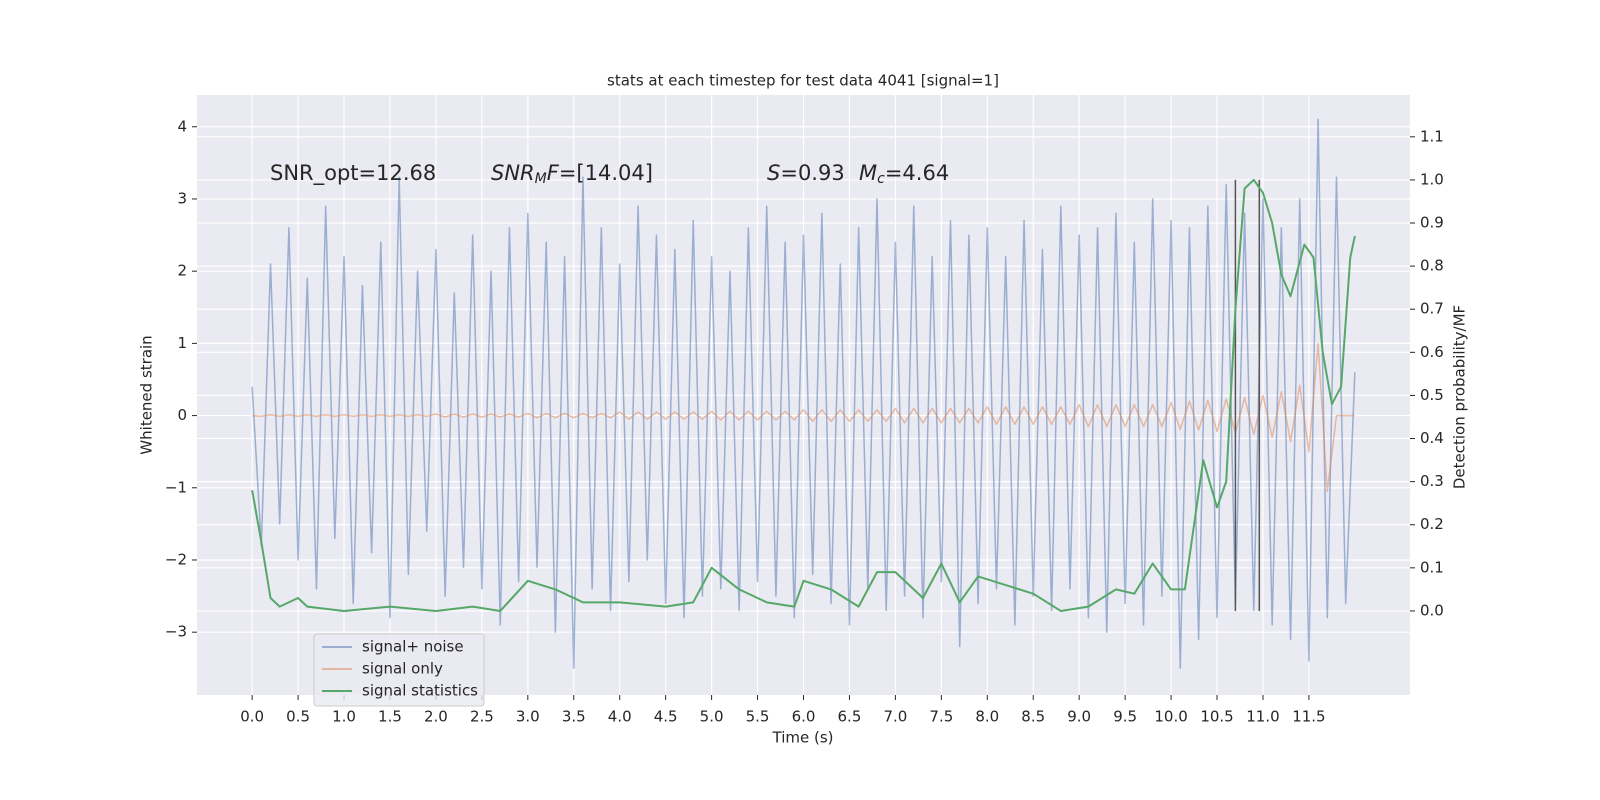 Image resolution: width=1600 pixels, height=800 pixels. I want to click on x-tick-label: 7.5, so click(941, 717).